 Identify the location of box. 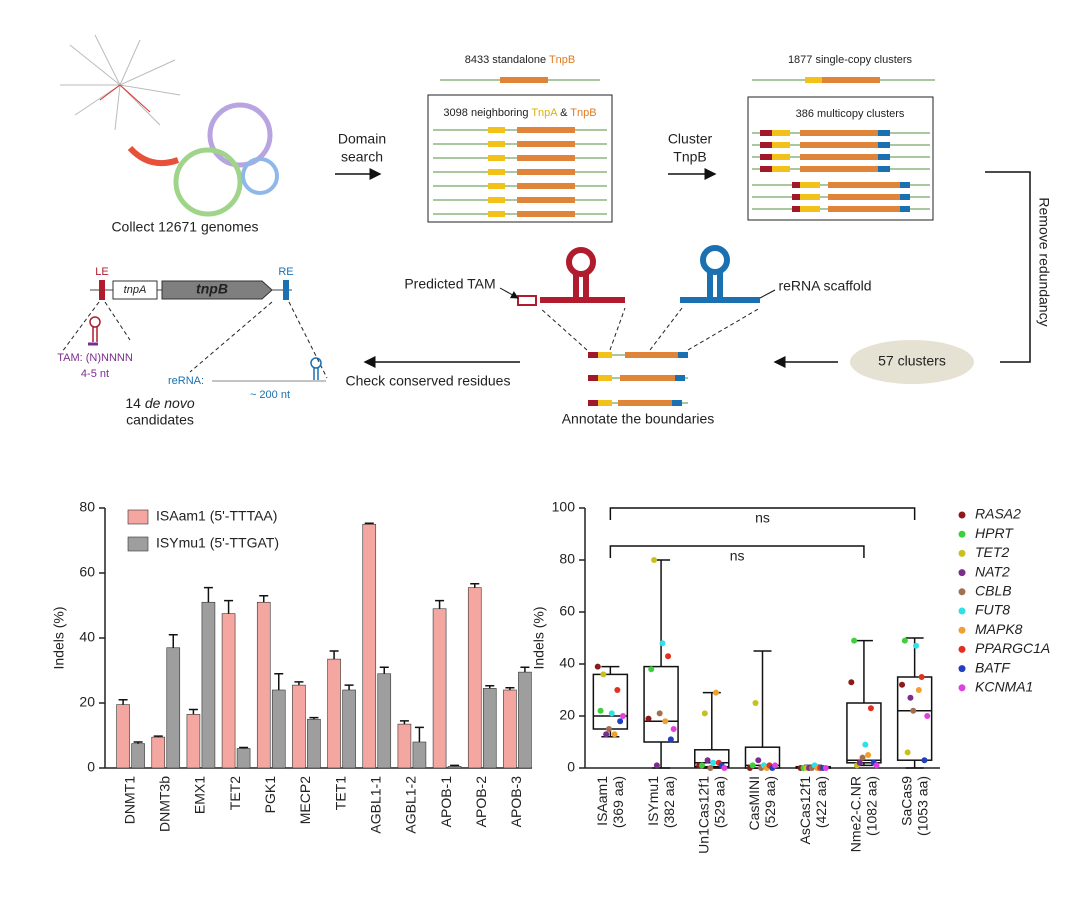
(520, 158).